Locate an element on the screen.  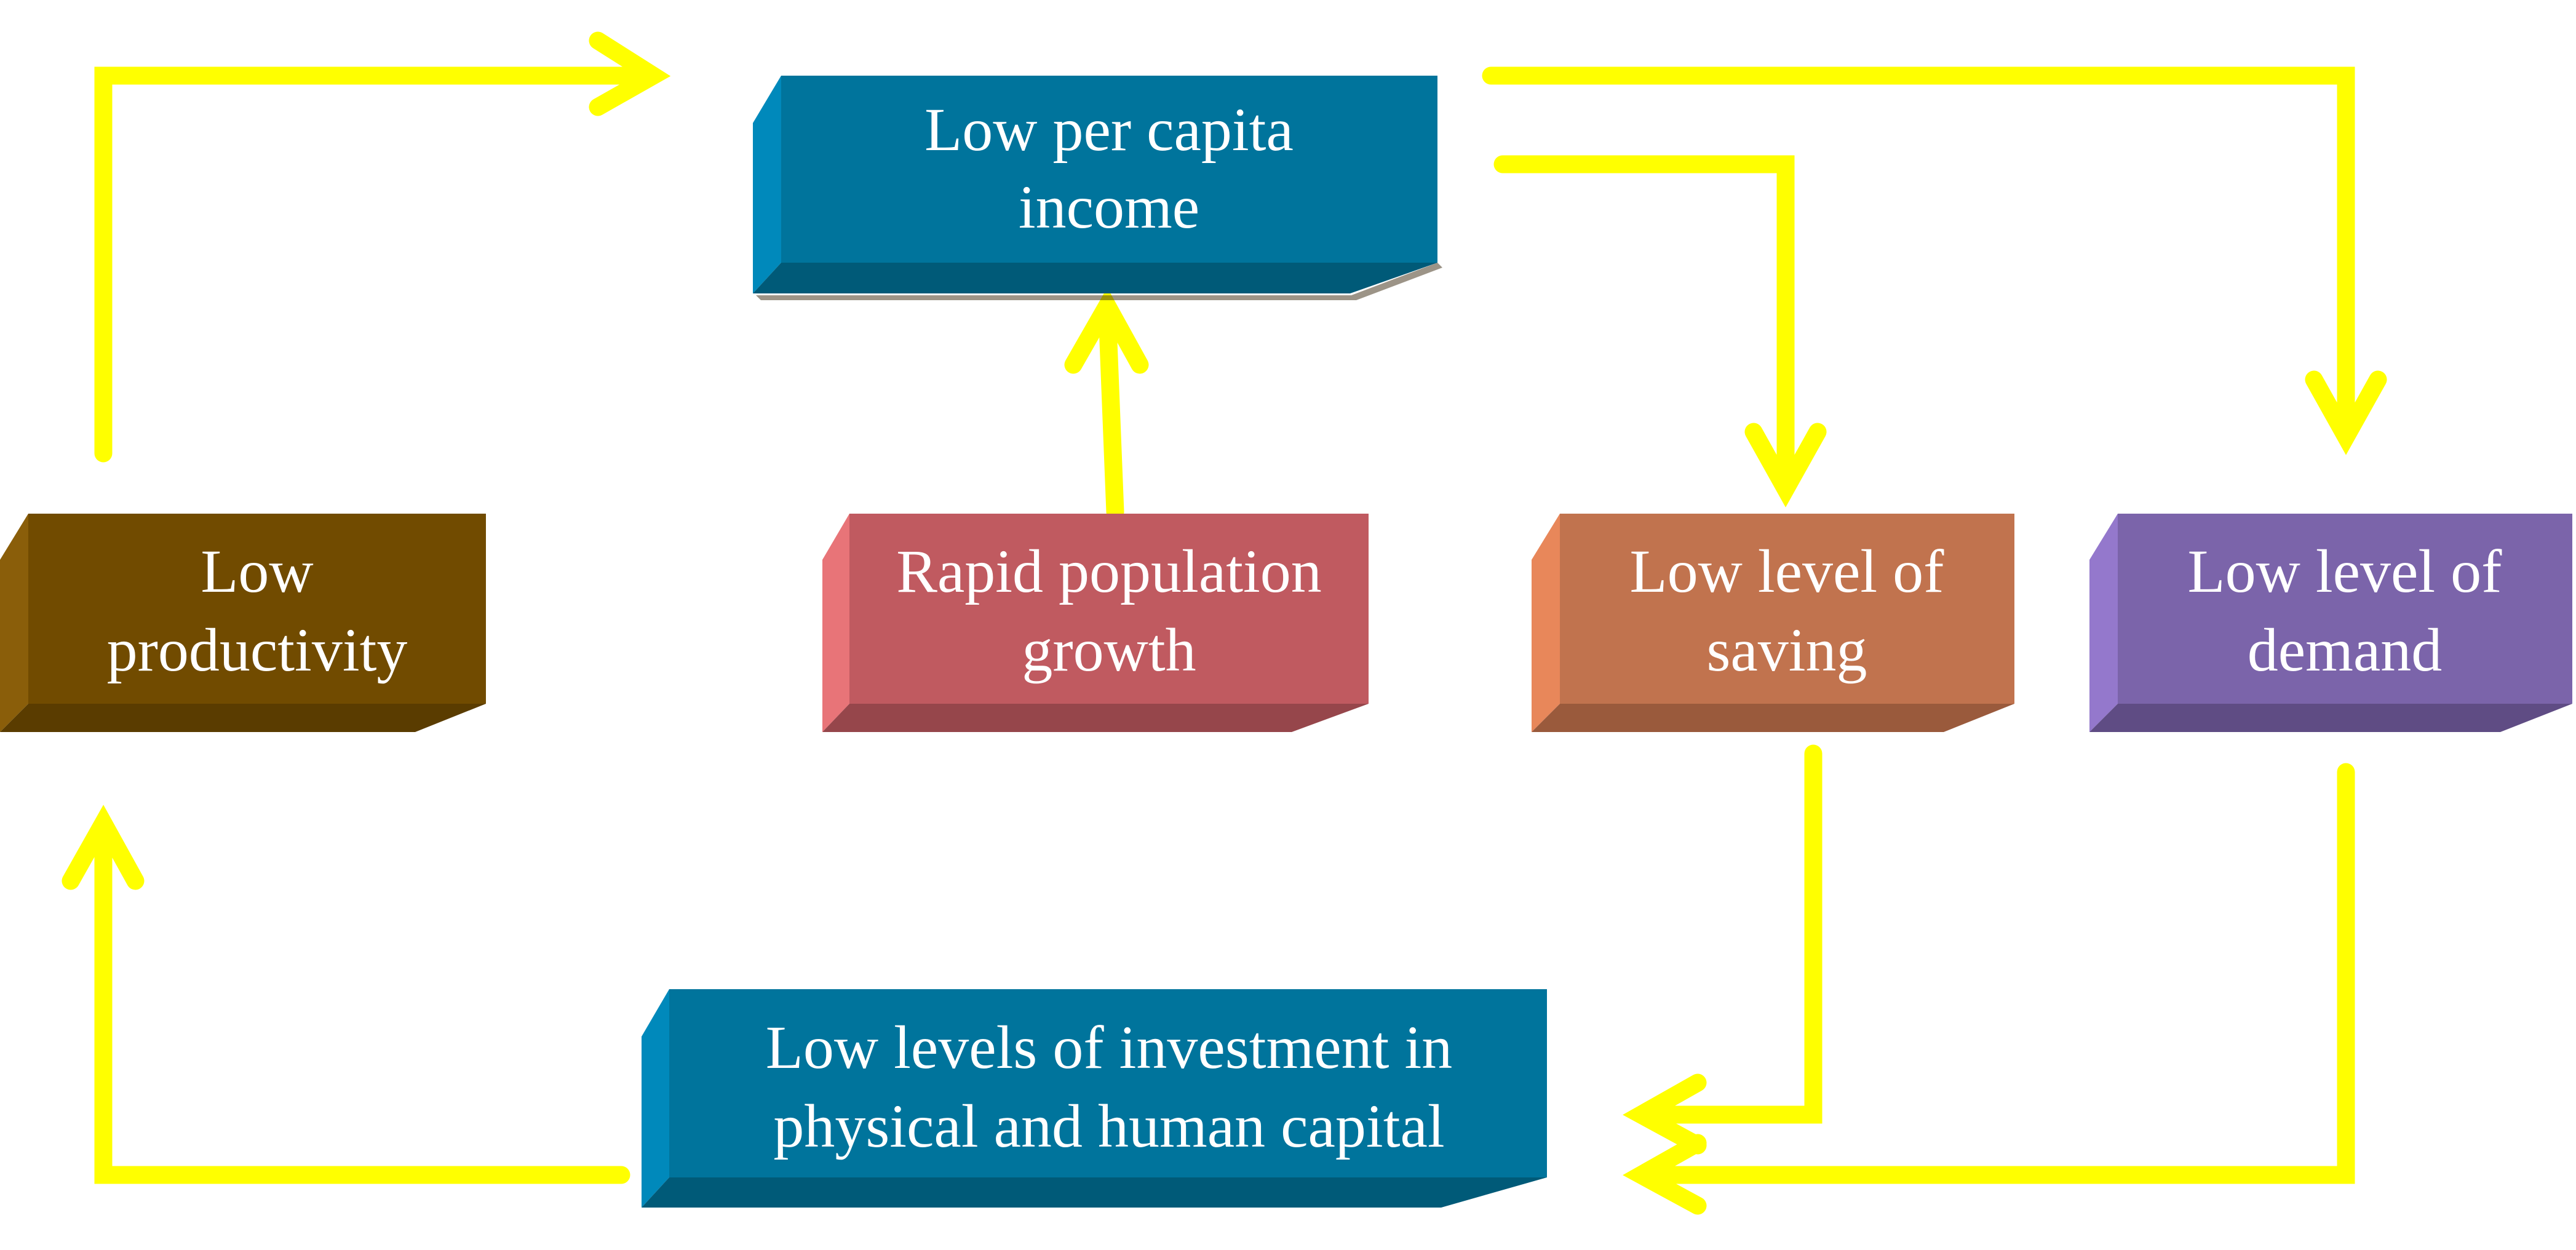
arrow-population-to-income is located at coordinates (1111, 411).